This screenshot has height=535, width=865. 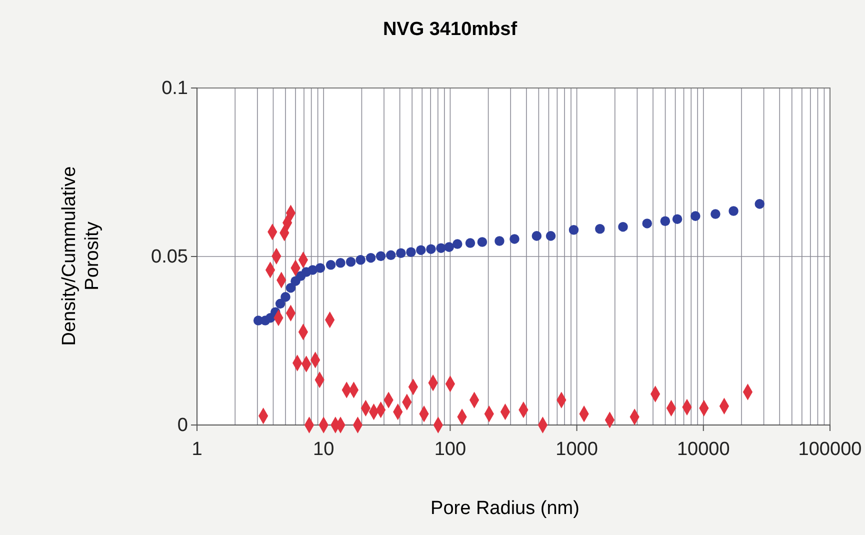 I want to click on y-axis-title: Density/Cummulative Porosity, so click(x=81, y=256).